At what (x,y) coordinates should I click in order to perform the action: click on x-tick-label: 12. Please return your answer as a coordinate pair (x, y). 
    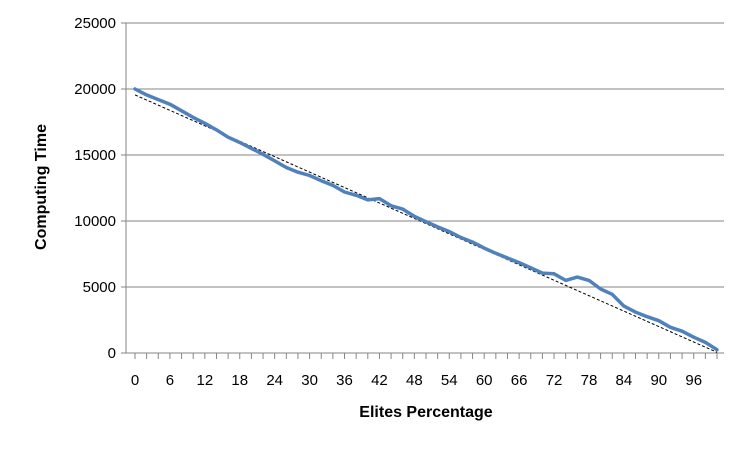
    Looking at the image, I should click on (204, 380).